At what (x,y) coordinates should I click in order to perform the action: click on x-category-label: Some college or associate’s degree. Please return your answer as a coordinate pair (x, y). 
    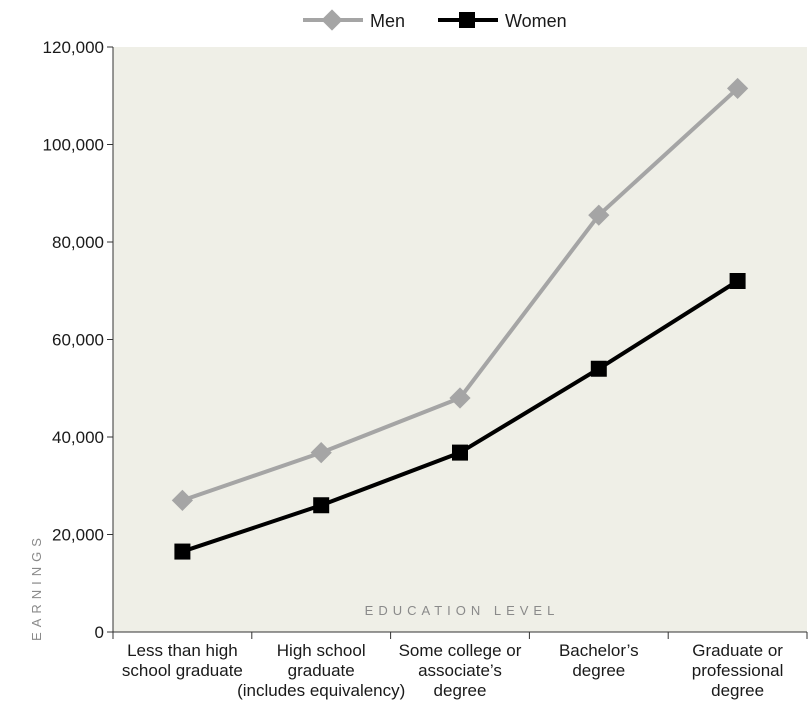
    Looking at the image, I should click on (460, 670).